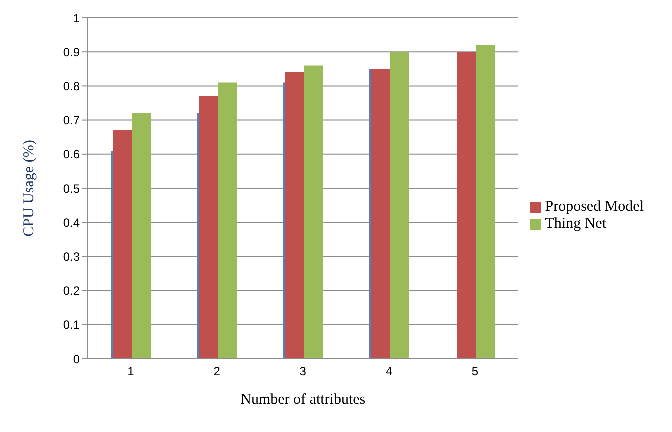 The image size is (672, 432). I want to click on y-axis-title: CPU Usage (%), so click(29, 188).